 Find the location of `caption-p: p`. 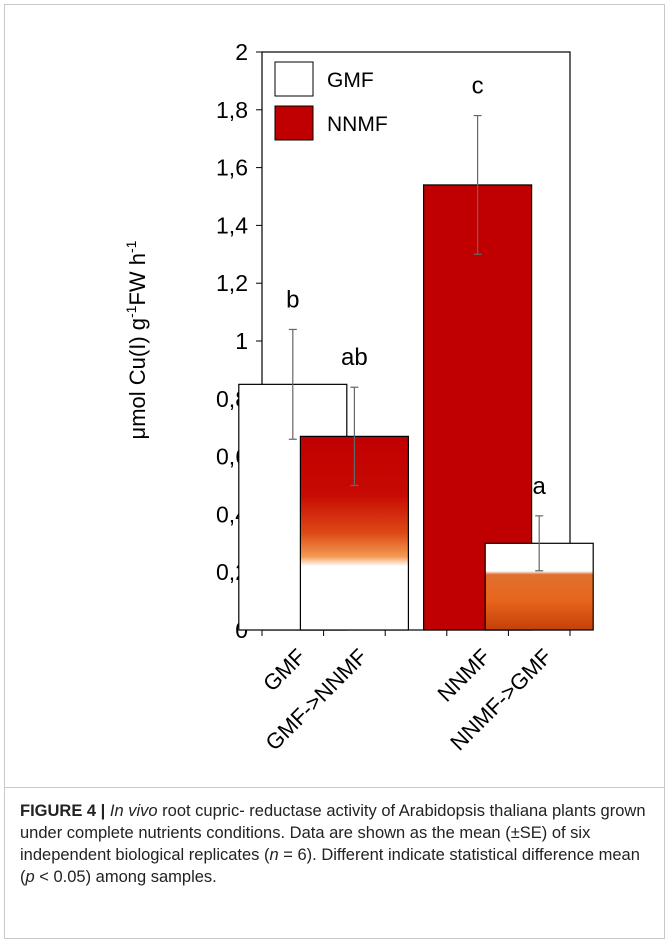

caption-p: p is located at coordinates (30, 877).